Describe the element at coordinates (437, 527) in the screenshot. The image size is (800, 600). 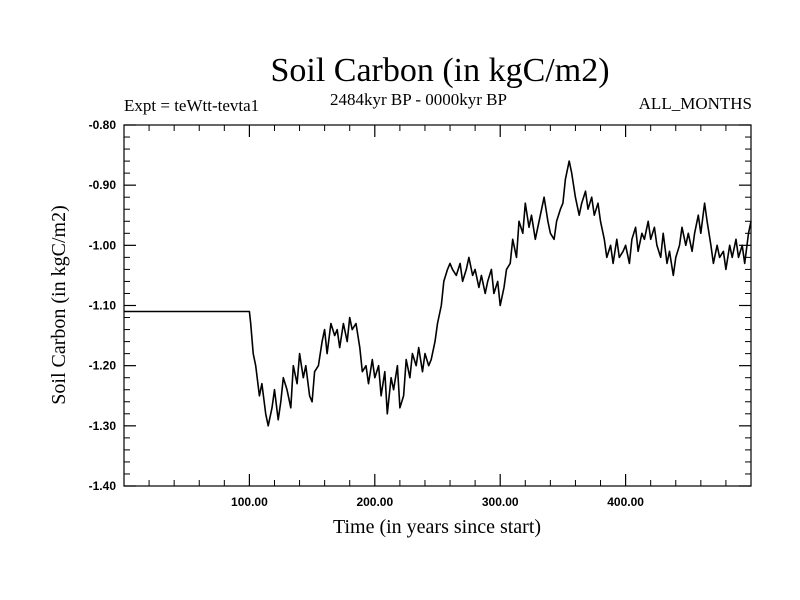
I see `x-axis-label: Time (in years since start)` at that location.